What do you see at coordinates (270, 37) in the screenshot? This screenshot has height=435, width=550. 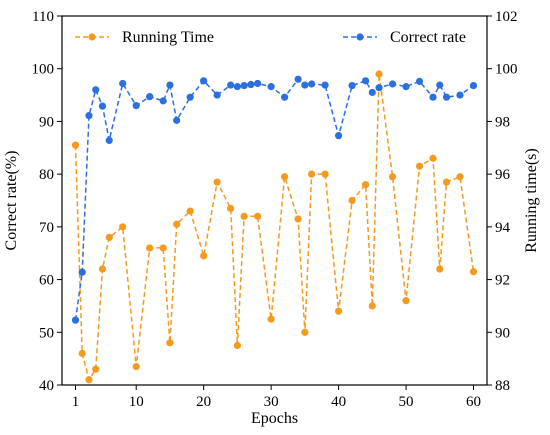 I see `chart-legend: Running Time Correct rate` at bounding box center [270, 37].